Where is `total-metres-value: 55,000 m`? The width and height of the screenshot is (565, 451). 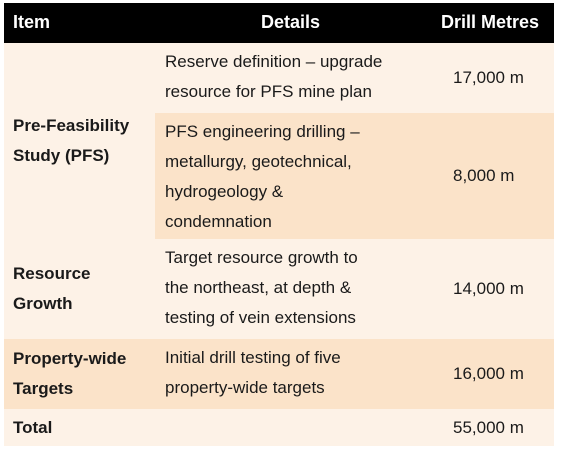 total-metres-value: 55,000 m is located at coordinates (488, 427).